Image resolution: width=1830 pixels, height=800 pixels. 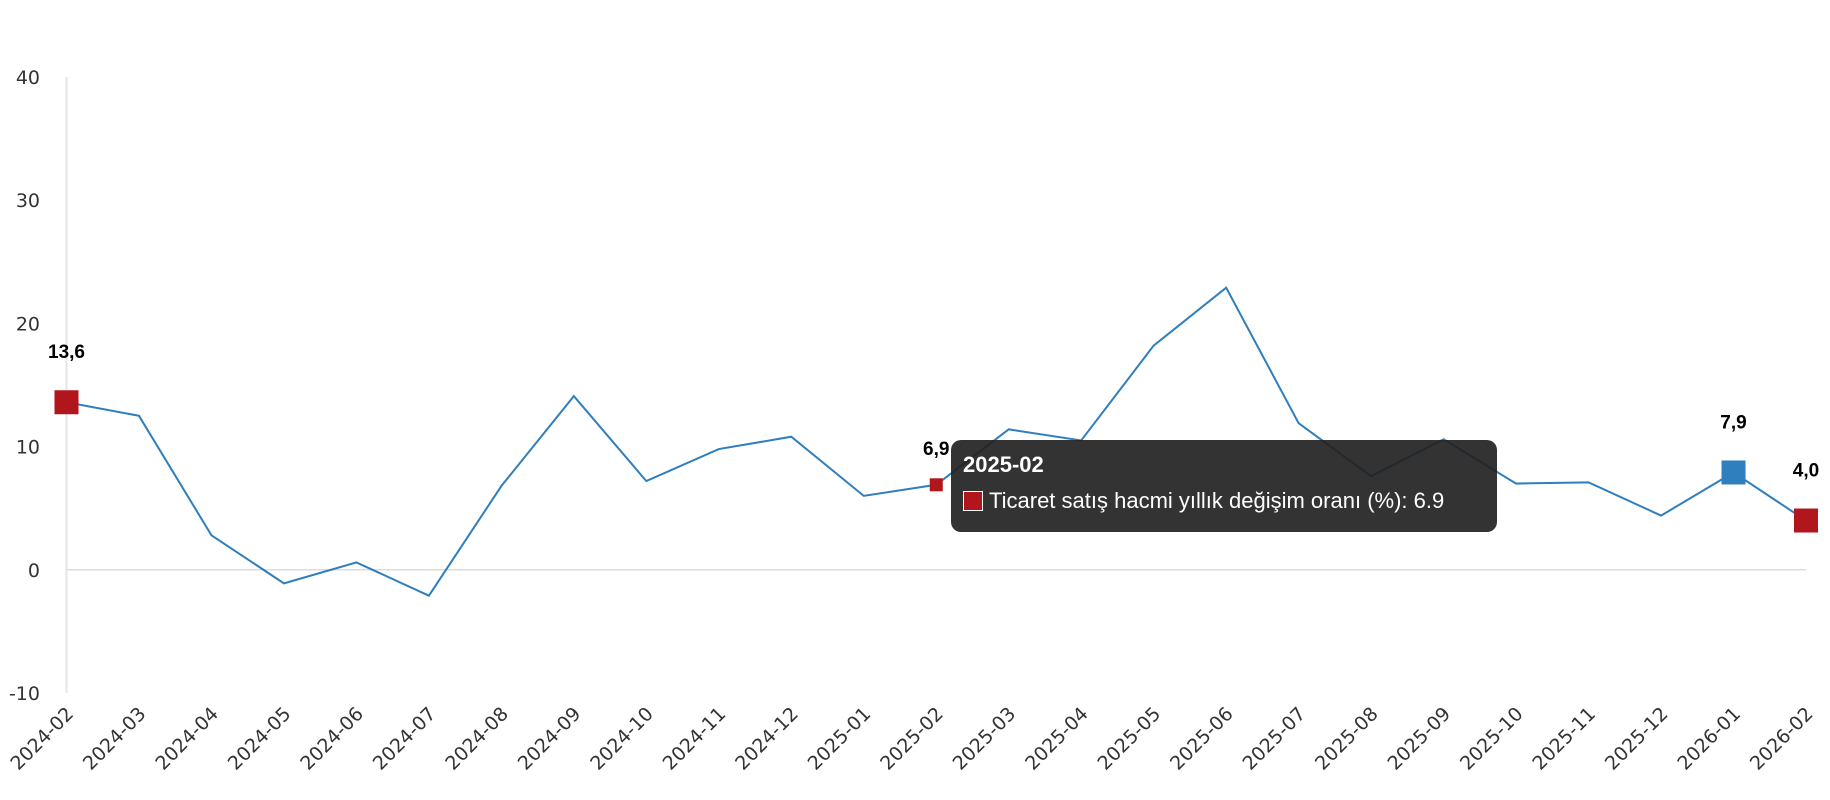 I want to click on x-tick-label: 2025-09, so click(x=1419, y=739).